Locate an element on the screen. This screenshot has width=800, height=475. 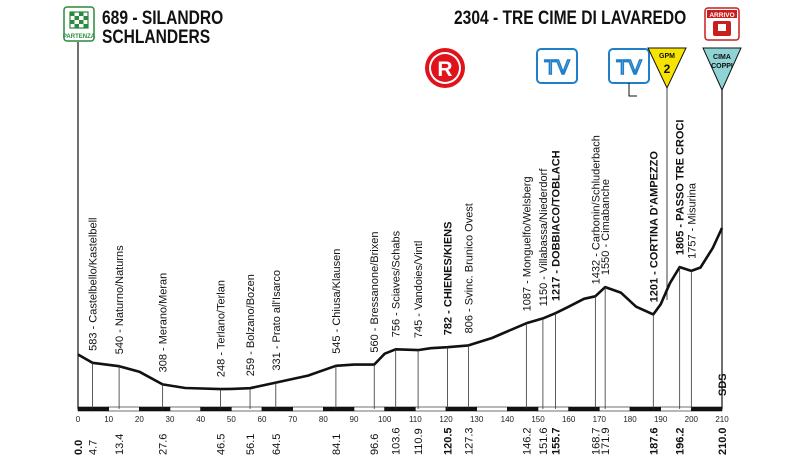
waypoint-label: 1432 - Carbonin/Schluderbach is located at coordinates (596, 209).